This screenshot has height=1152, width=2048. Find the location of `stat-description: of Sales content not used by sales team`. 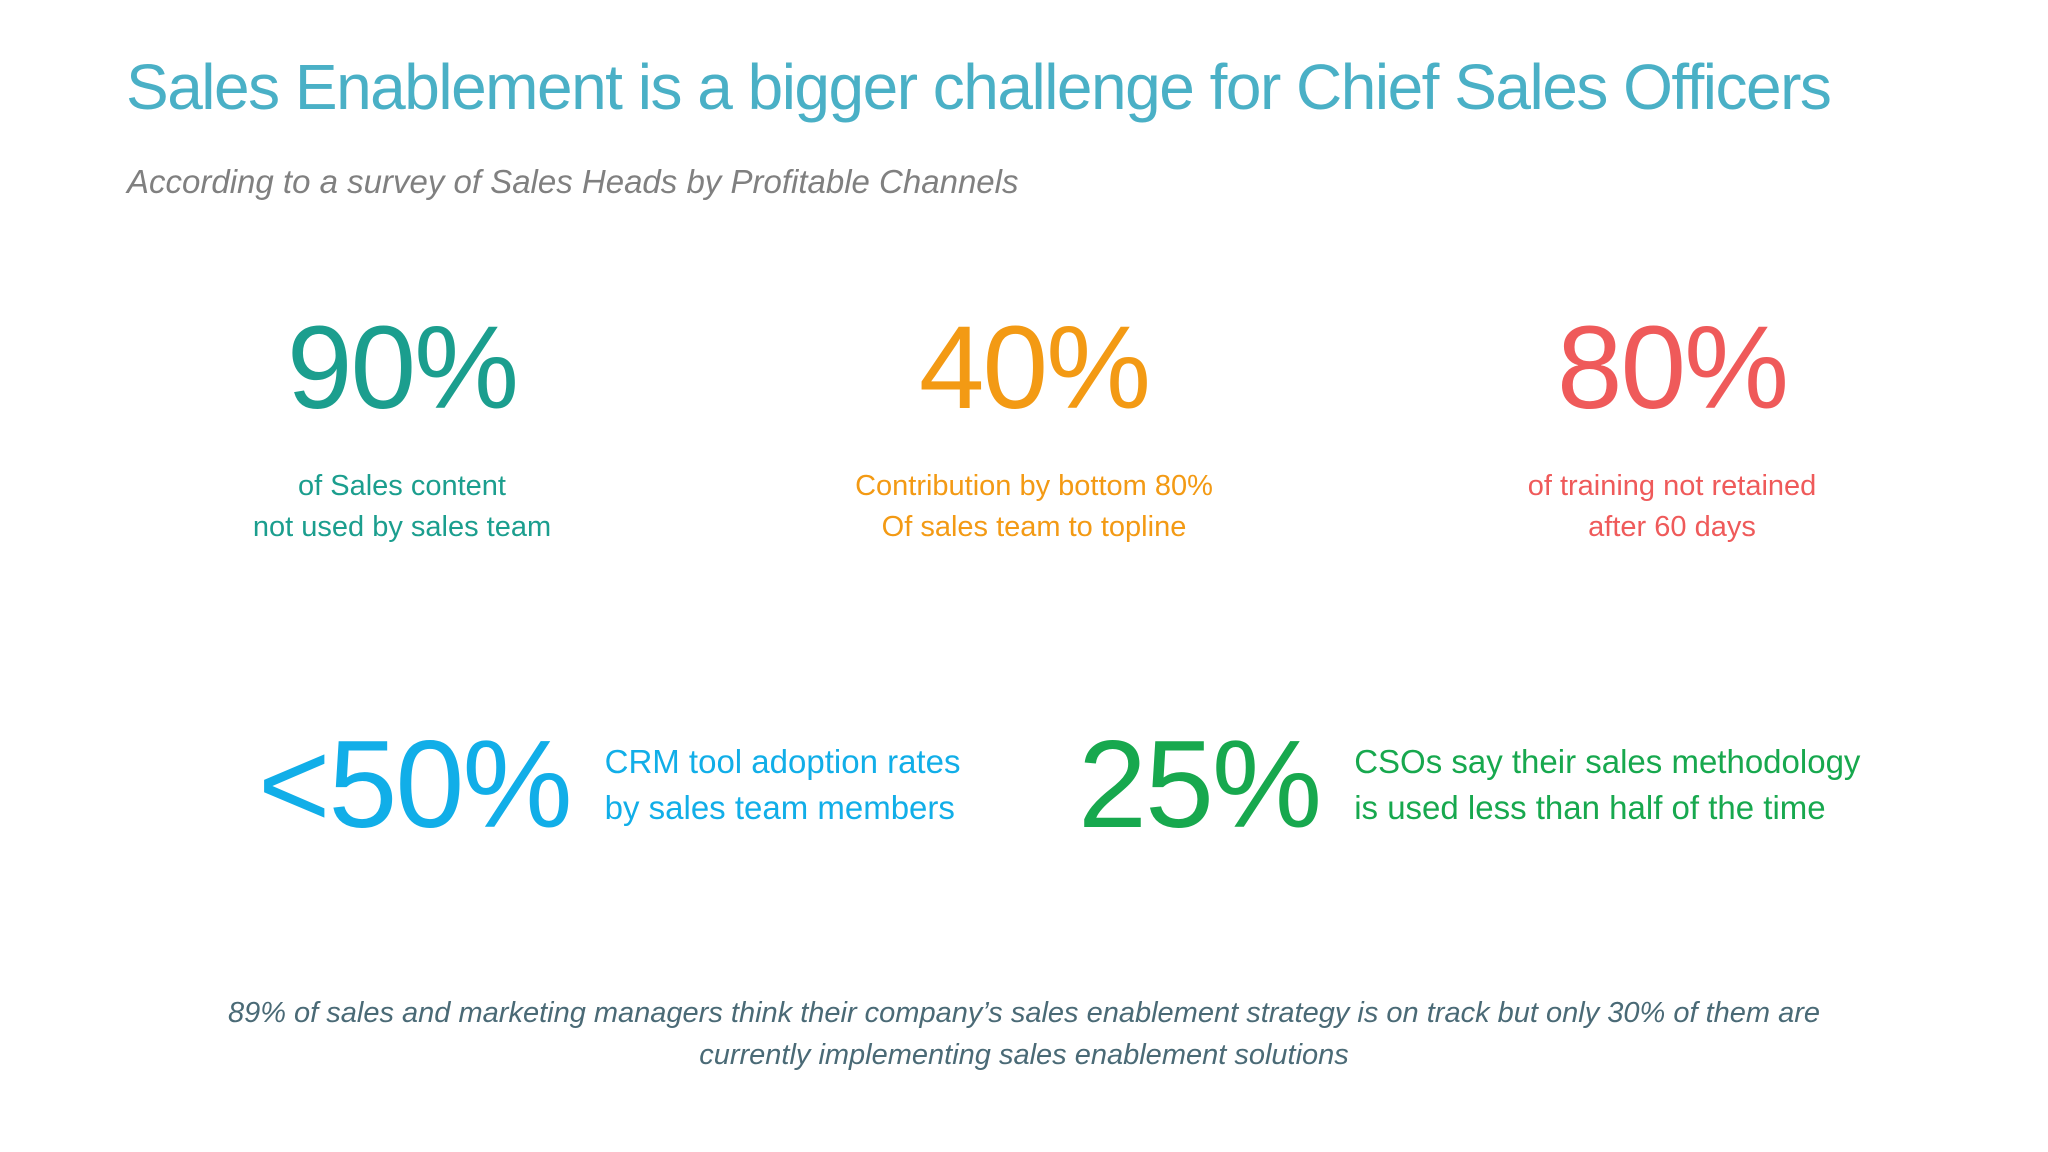

stat-description: of Sales content not used by sales team is located at coordinates (402, 507).